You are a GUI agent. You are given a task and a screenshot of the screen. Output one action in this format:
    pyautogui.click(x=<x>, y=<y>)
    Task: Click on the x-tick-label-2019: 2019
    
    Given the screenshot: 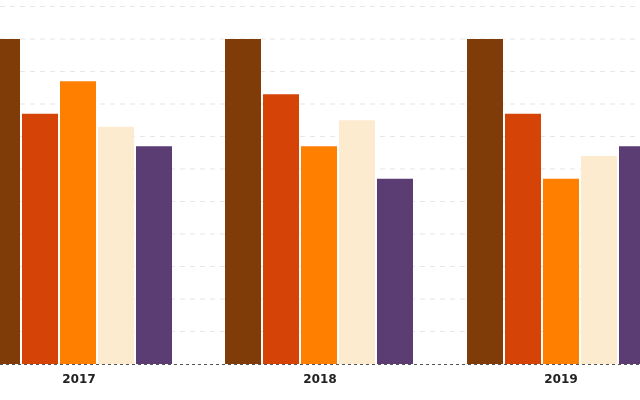 What is the action you would take?
    pyautogui.click(x=560, y=379)
    